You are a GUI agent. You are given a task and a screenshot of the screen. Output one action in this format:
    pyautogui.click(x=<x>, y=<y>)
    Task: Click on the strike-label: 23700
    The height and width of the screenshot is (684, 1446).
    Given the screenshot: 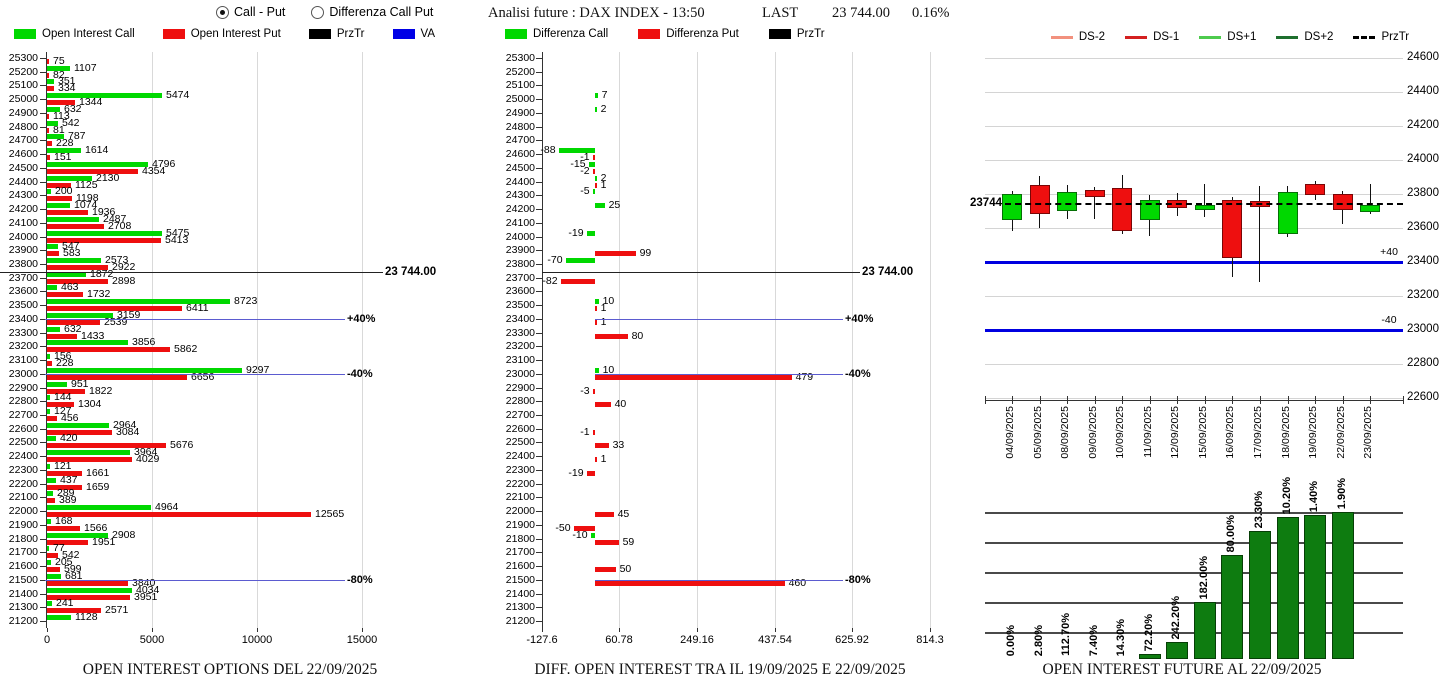 What is the action you would take?
    pyautogui.click(x=23, y=277)
    